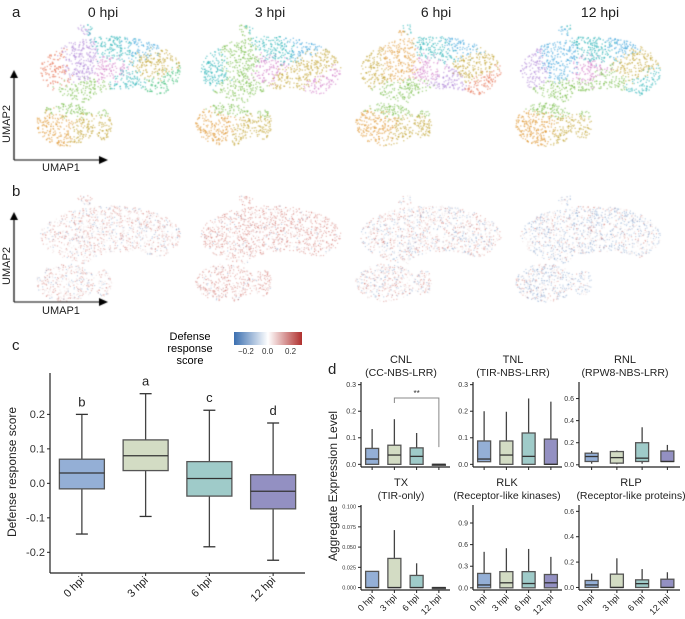  What do you see at coordinates (401, 360) in the screenshot?
I see `facet-title: CNL` at bounding box center [401, 360].